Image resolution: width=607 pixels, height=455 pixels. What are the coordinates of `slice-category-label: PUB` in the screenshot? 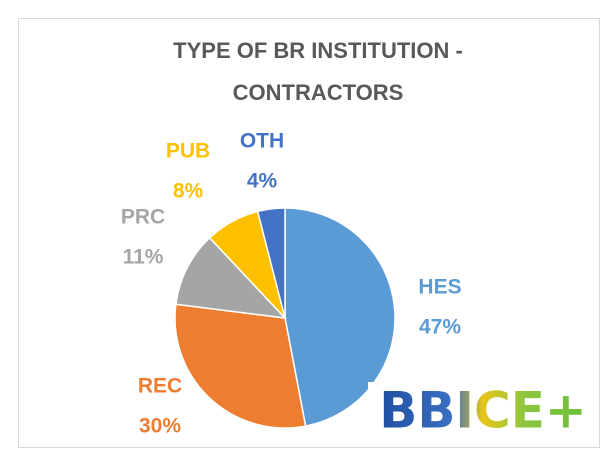 It's located at (188, 151).